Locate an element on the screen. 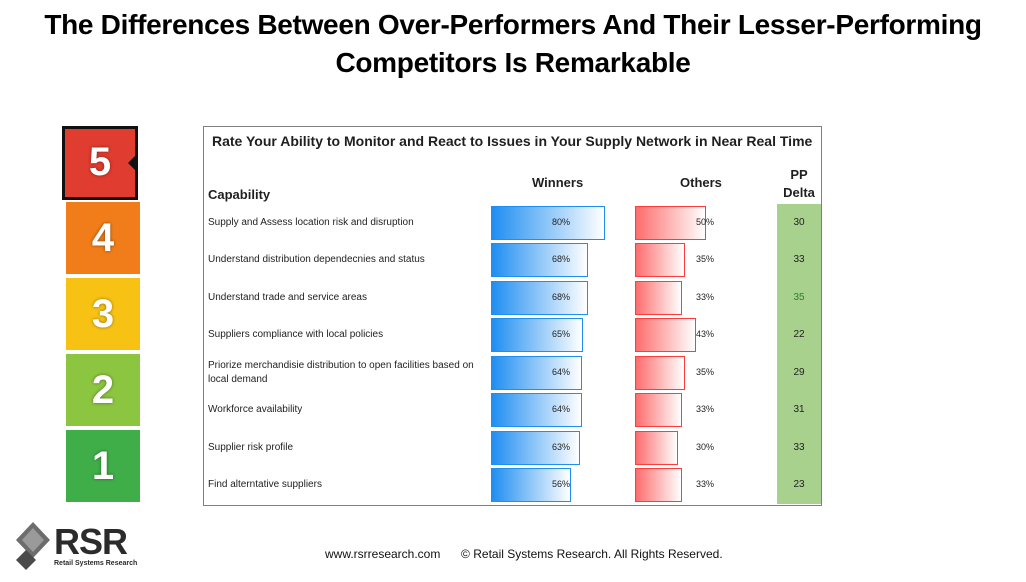 The height and width of the screenshot is (582, 1026). rsr-logo: RSR Retail Systems Research is located at coordinates (89, 546).